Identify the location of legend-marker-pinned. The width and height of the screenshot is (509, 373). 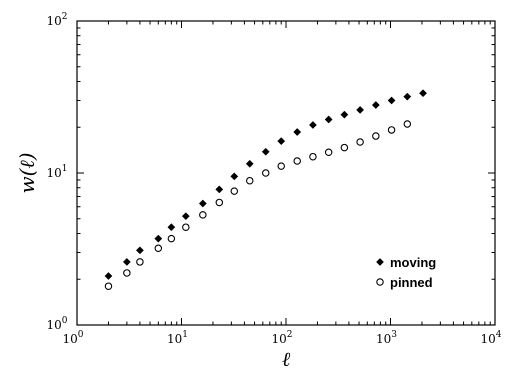
(380, 282).